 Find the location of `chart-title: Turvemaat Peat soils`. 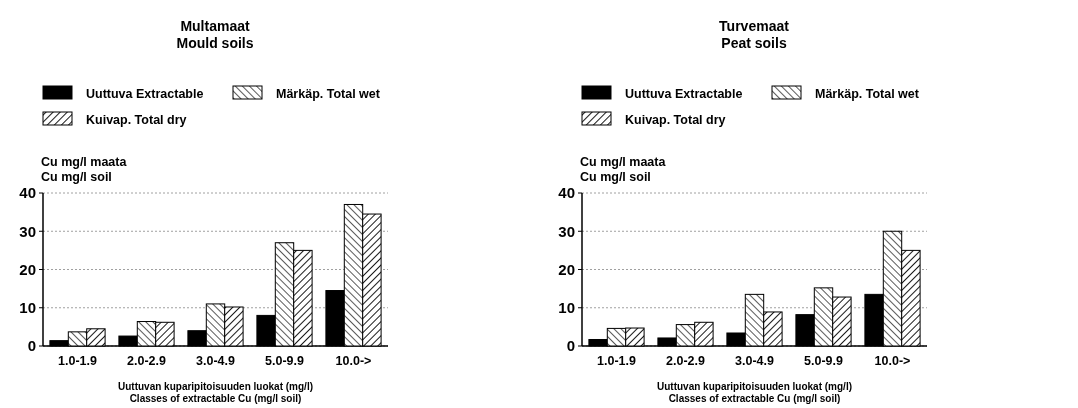

chart-title: Turvemaat Peat soils is located at coordinates (754, 34).